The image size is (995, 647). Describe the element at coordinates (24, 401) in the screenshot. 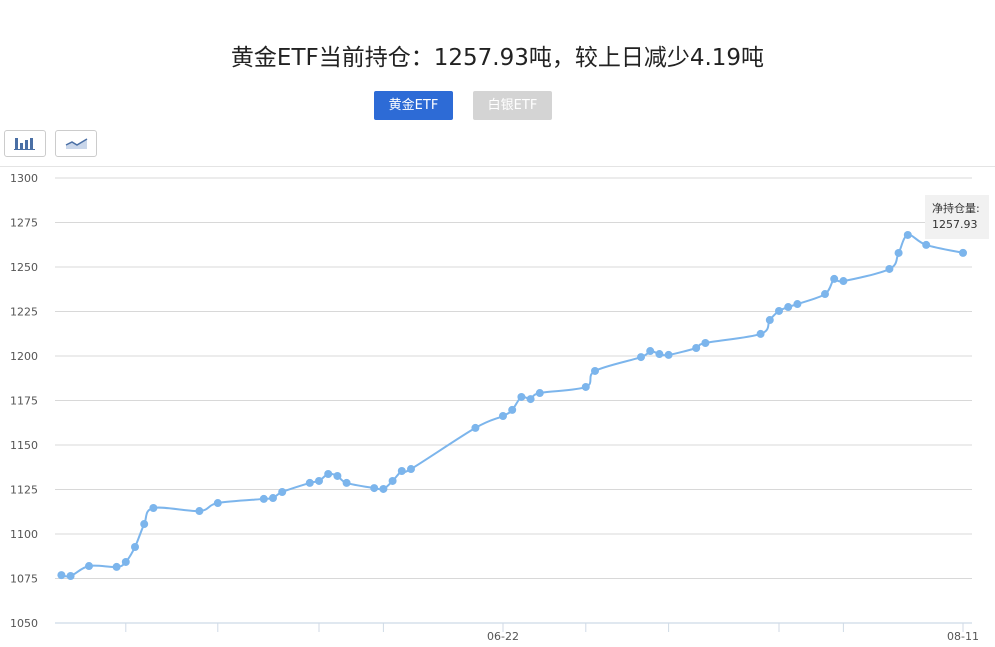

I see `y-tick-label: 1175` at that location.